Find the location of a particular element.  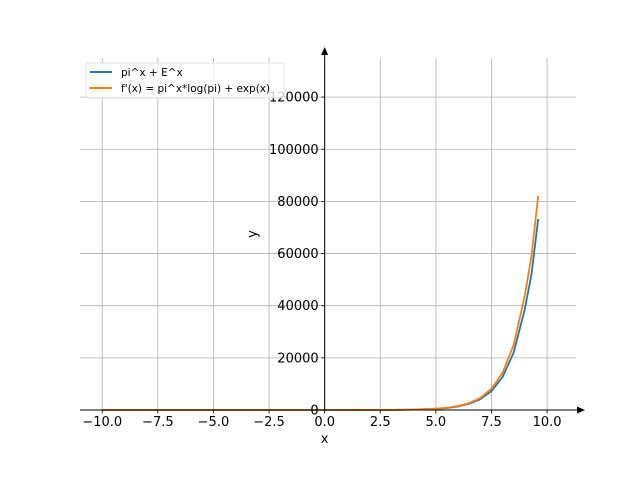

x-tick-label: −7.5 is located at coordinates (158, 422).